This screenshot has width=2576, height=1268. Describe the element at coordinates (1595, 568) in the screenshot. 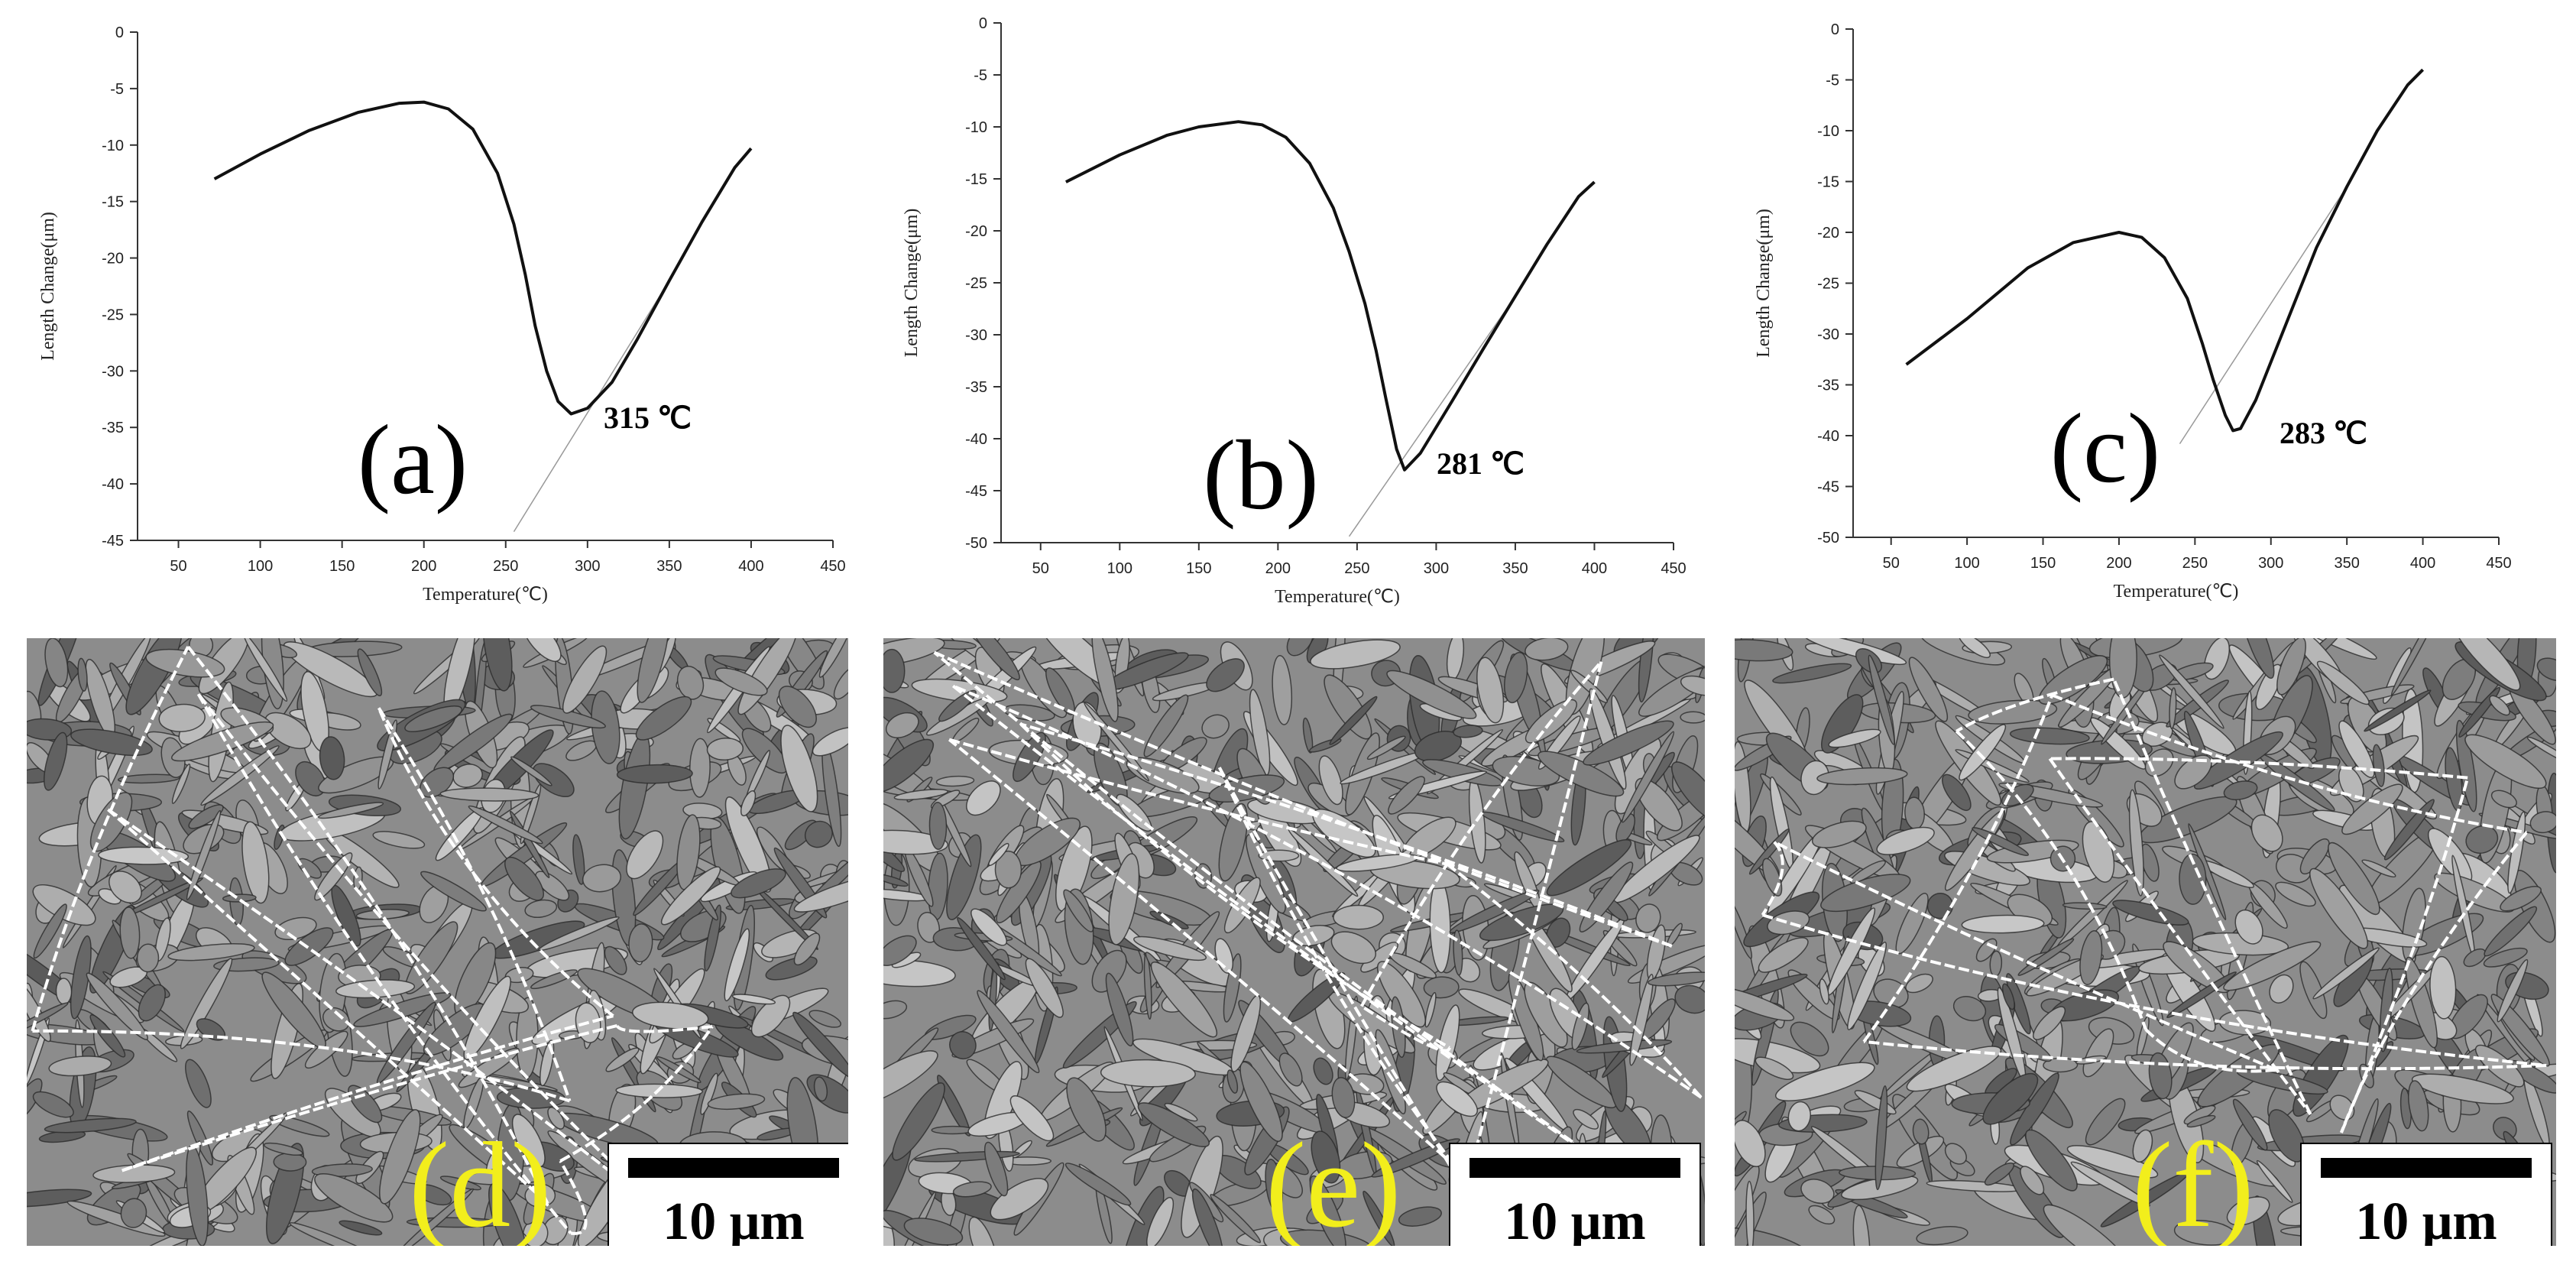

I see `x-tick-label: 400` at that location.